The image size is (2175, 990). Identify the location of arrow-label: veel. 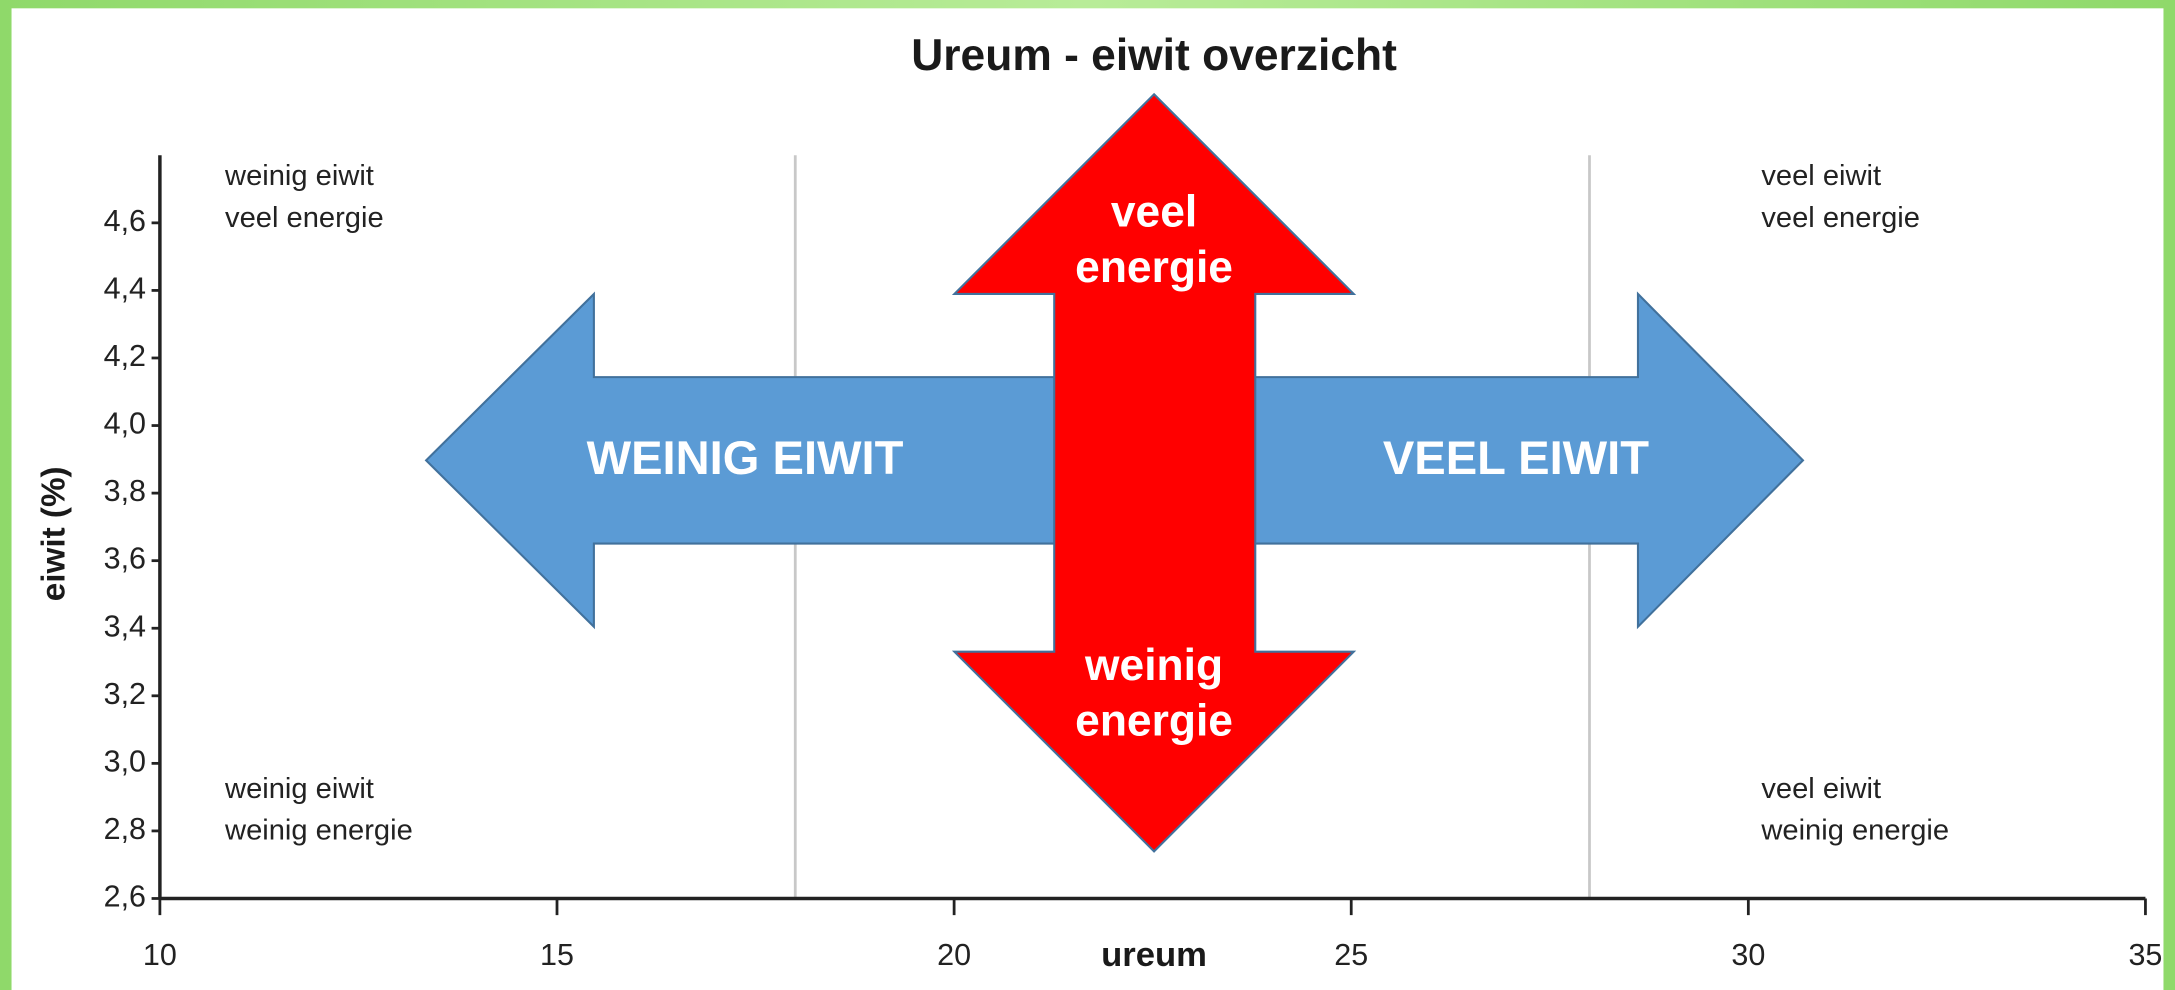
(1154, 212).